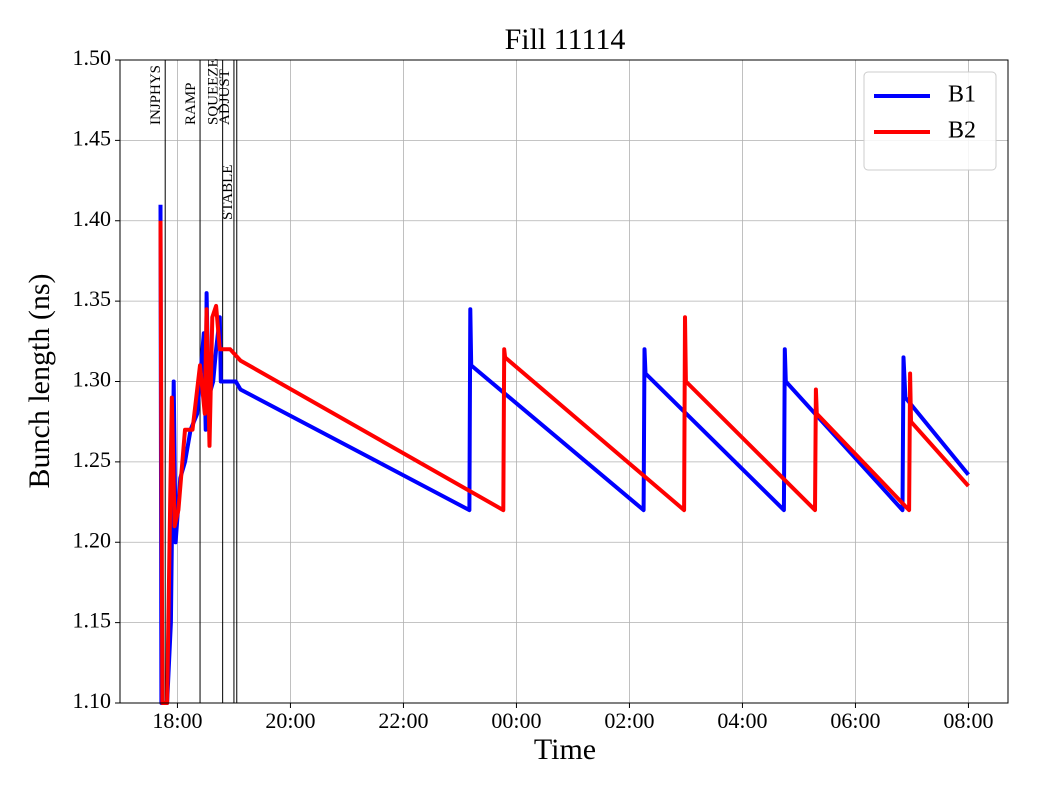 This screenshot has height=800, width=1040. I want to click on phase-label: STABLE, so click(228, 192).